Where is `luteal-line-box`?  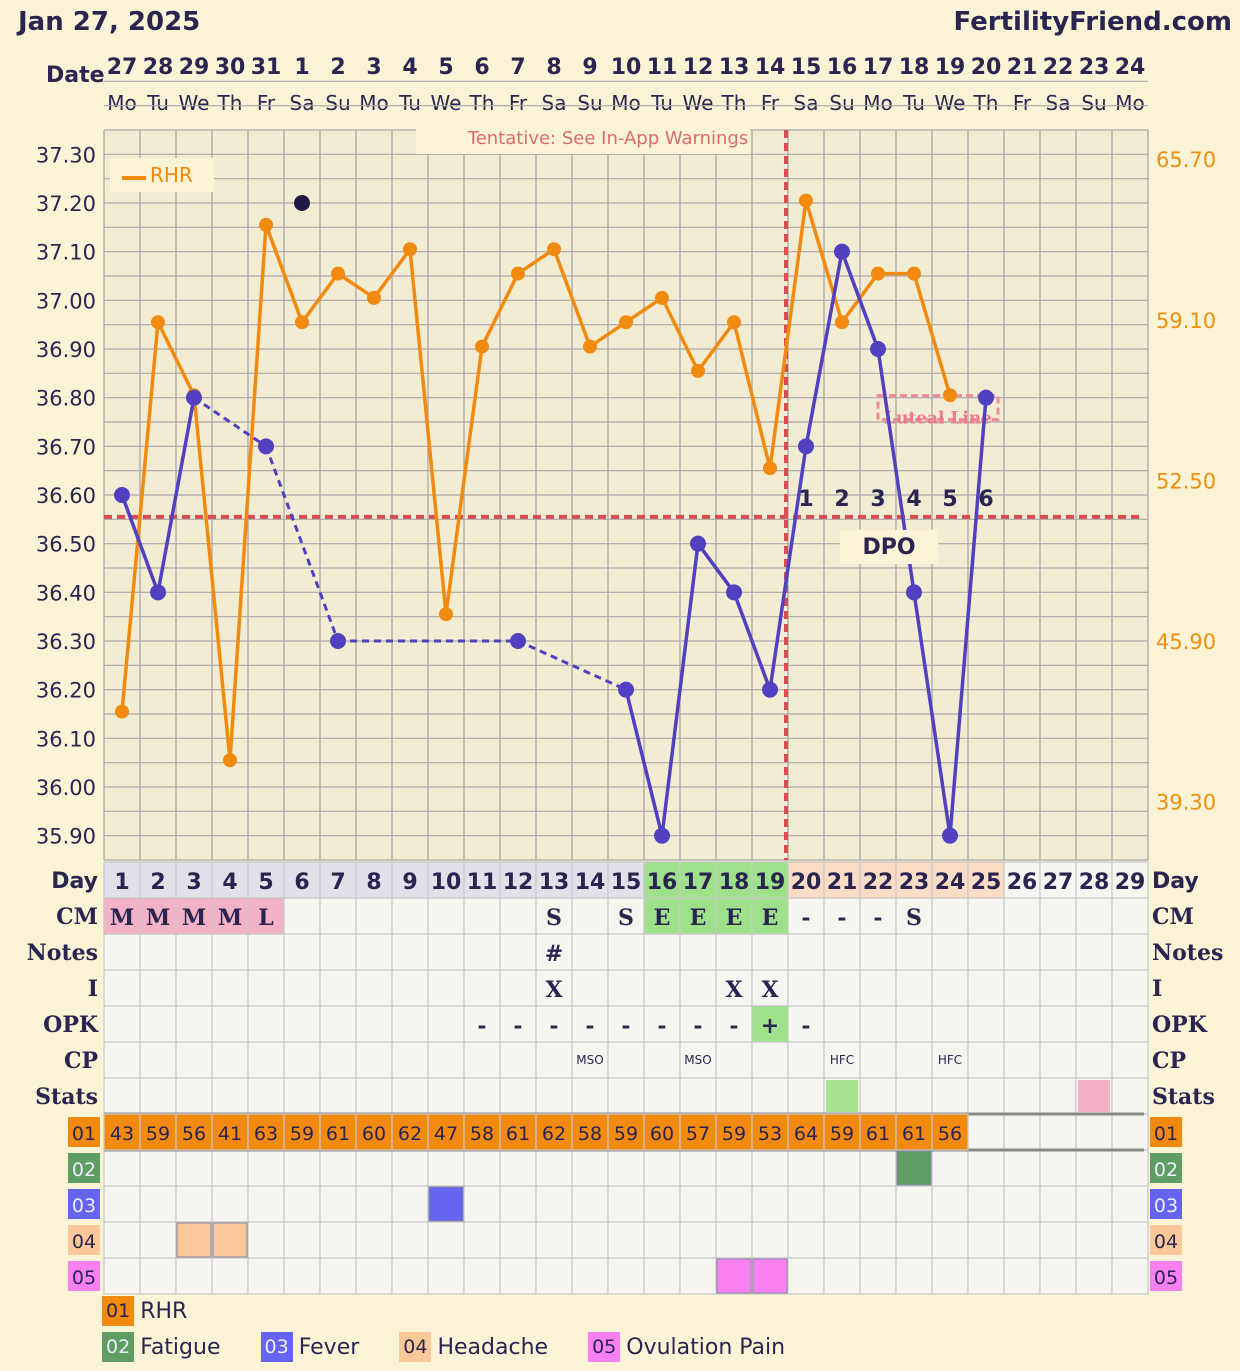
luteal-line-box is located at coordinates (938, 408).